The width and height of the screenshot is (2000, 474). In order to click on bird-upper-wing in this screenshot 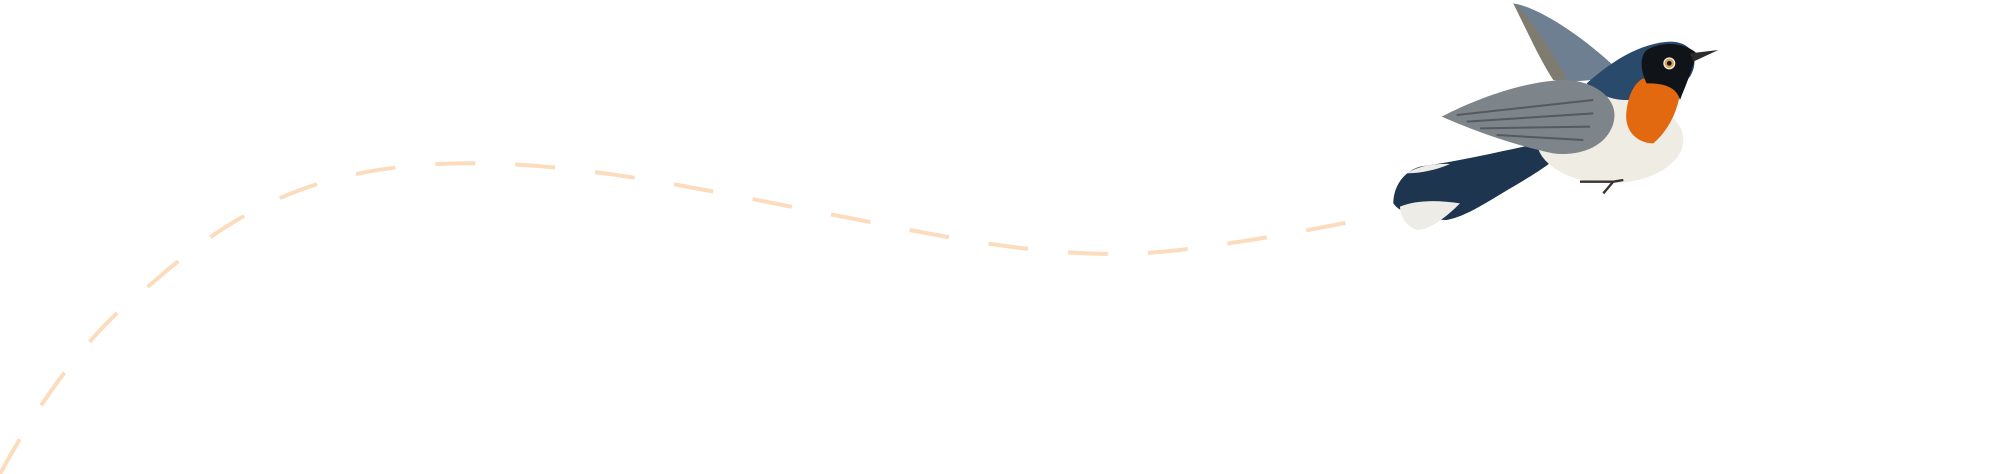, I will do `click(1566, 42)`.